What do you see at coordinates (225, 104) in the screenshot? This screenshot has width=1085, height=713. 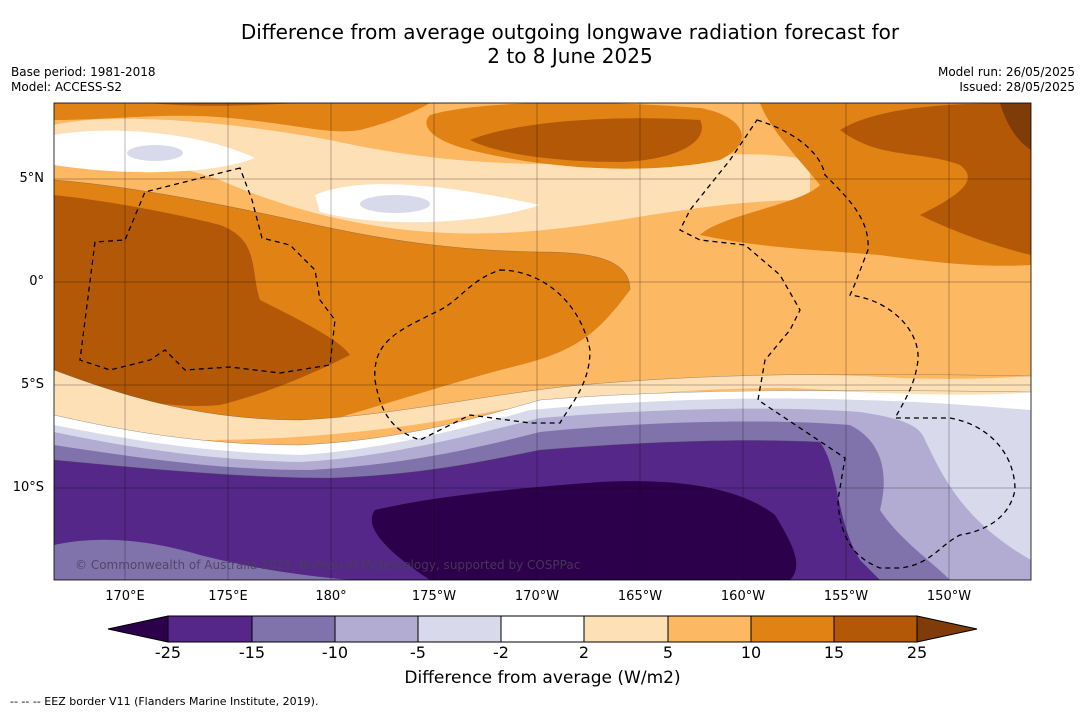 I see `band-15-25-top-left` at bounding box center [225, 104].